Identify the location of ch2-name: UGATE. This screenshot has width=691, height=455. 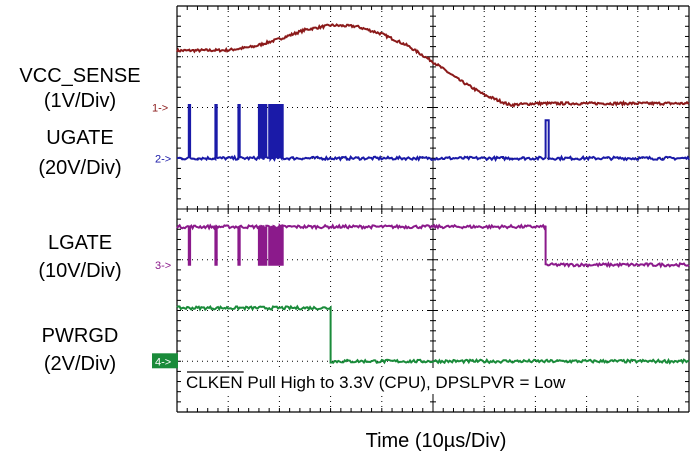
(79, 138).